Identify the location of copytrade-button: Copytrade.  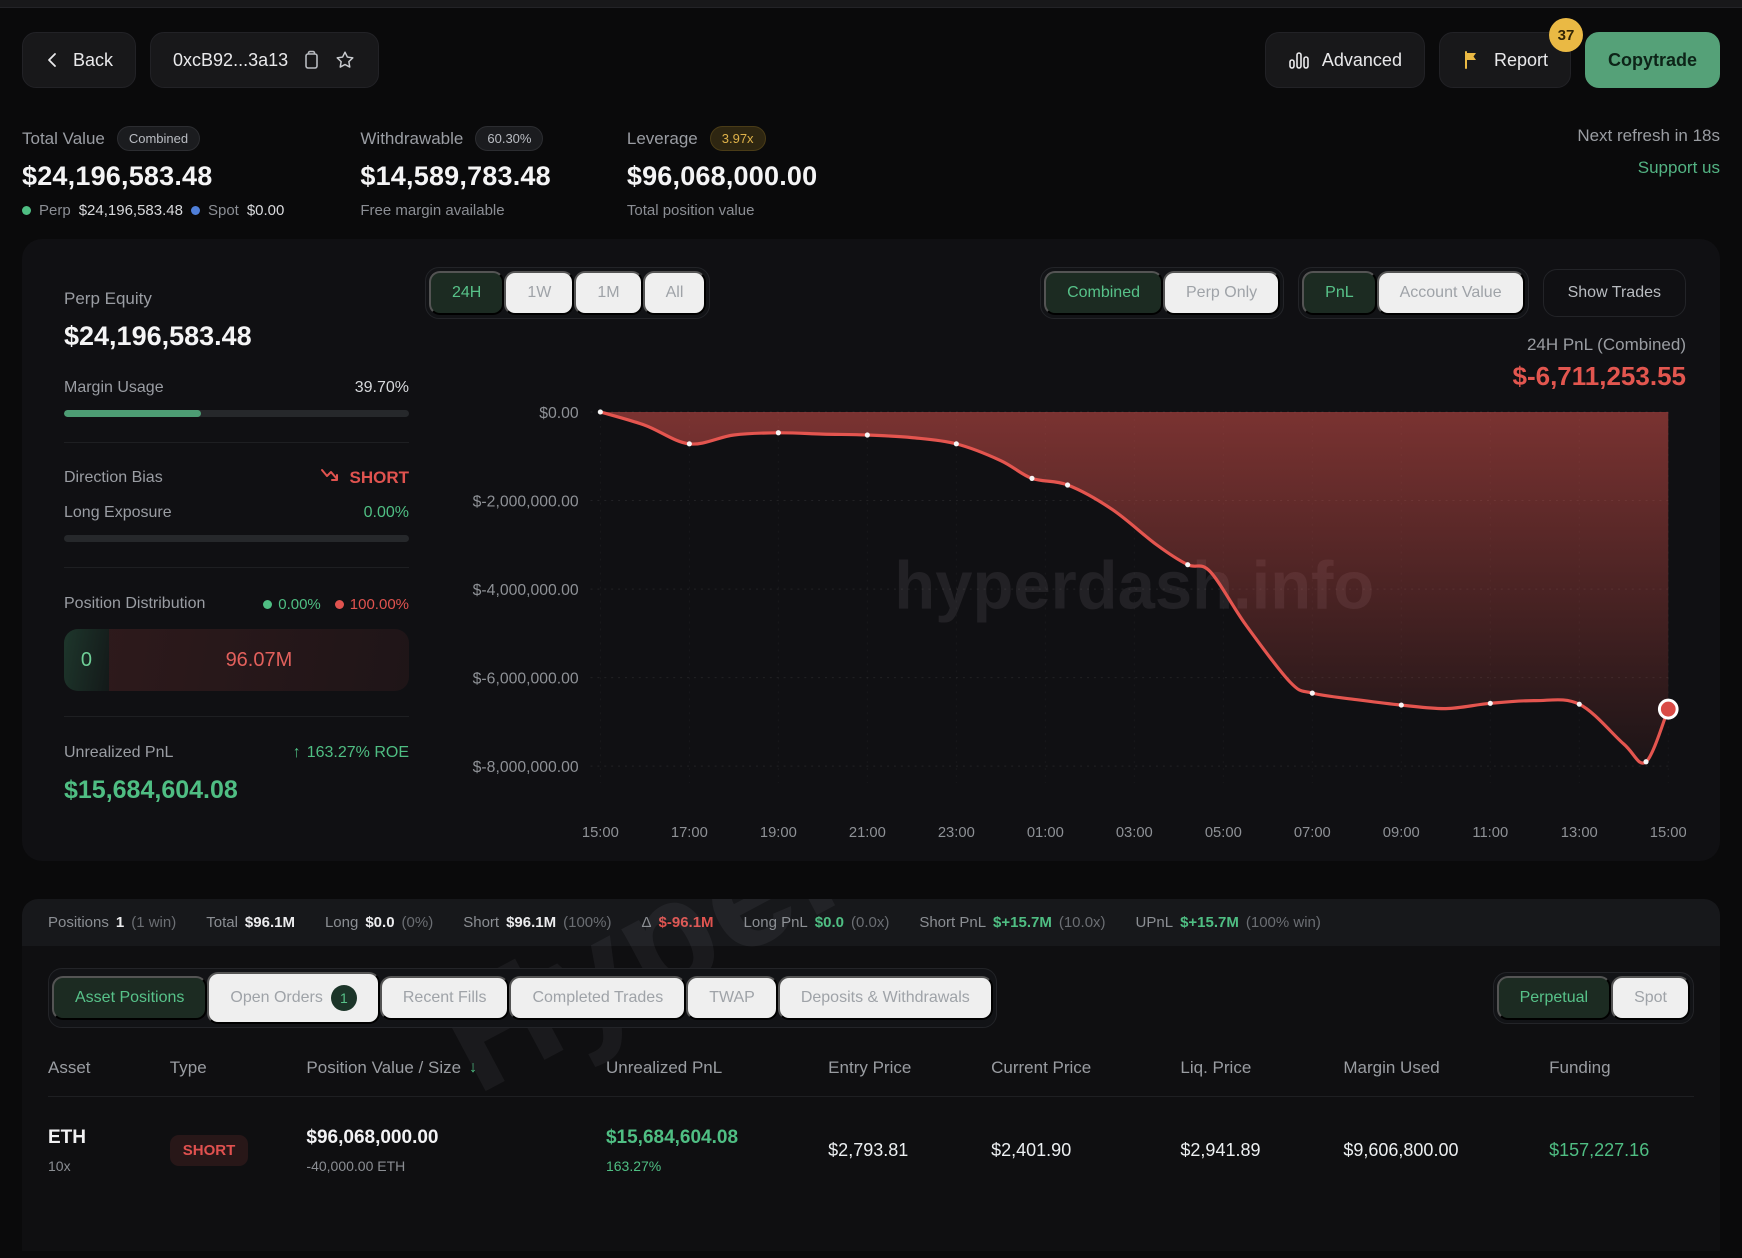
(1652, 60).